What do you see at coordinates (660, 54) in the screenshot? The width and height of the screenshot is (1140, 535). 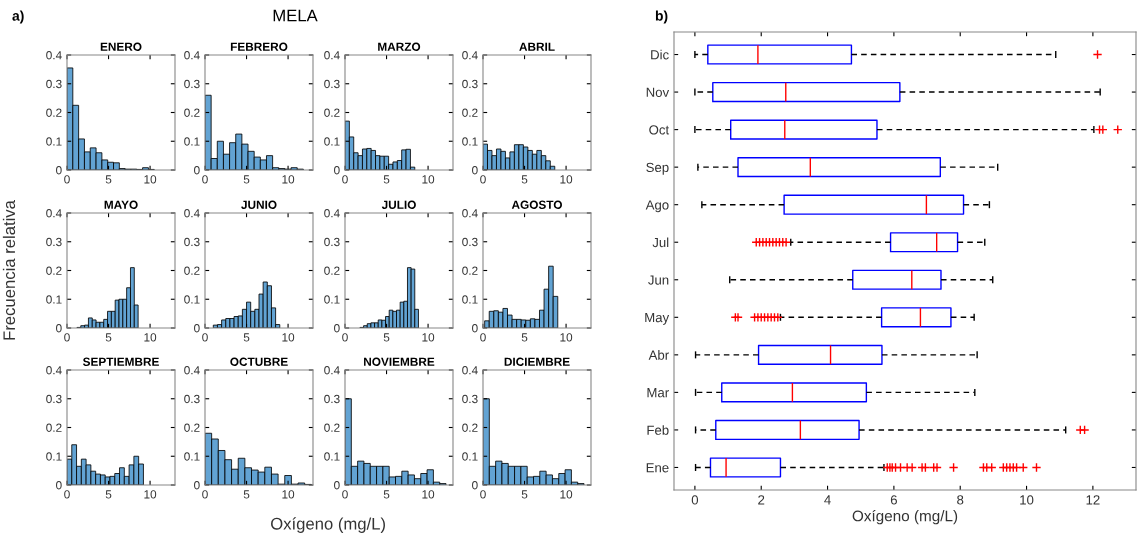 I see `y-tick-label: Dic` at bounding box center [660, 54].